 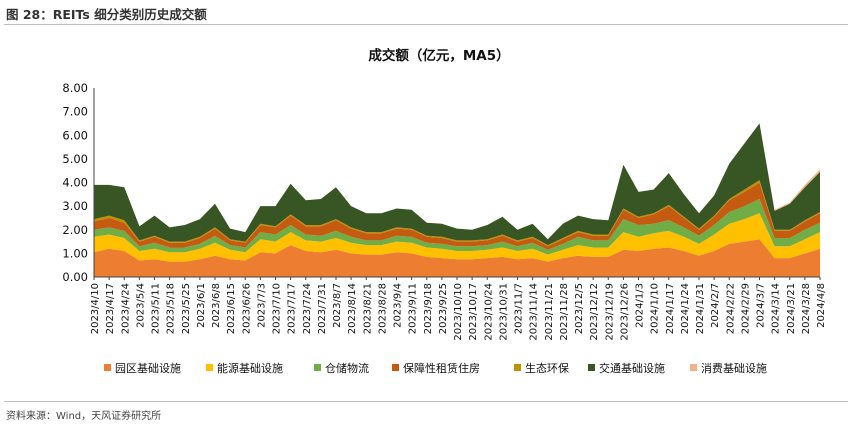 What do you see at coordinates (547, 368) in the screenshot?
I see `legend-label-4: 生态环保` at bounding box center [547, 368].